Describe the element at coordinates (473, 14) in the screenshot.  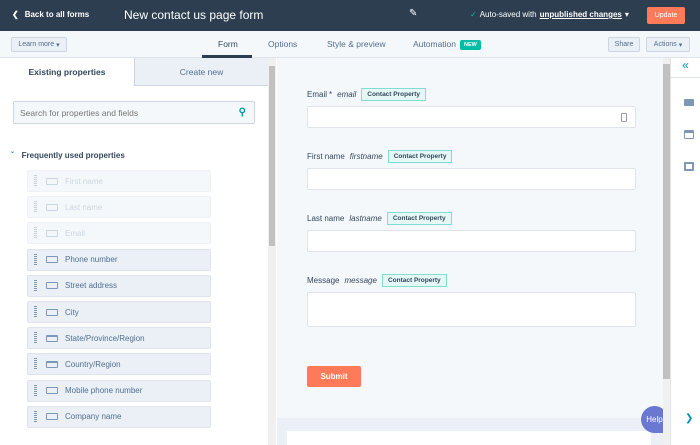
I see `check-icon: ✓` at that location.